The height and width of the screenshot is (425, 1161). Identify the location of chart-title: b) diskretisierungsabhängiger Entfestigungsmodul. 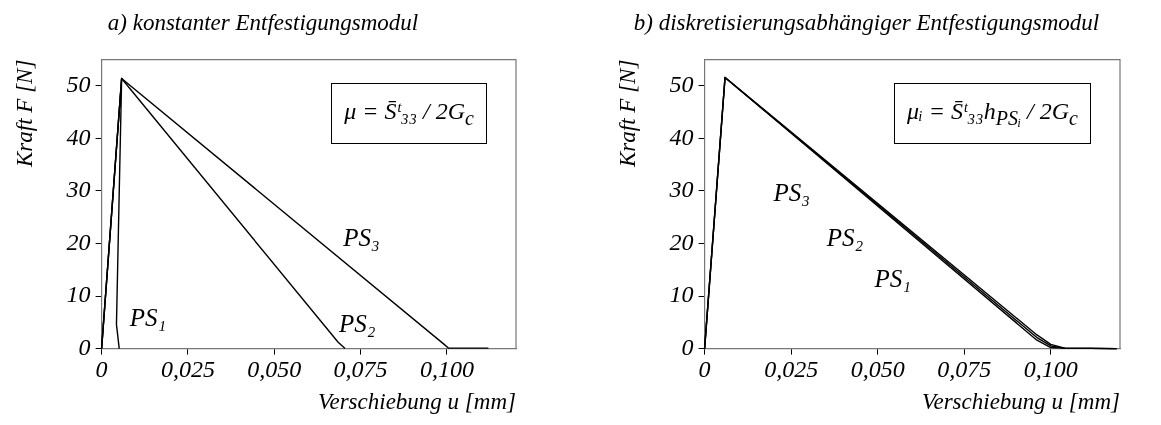
(866, 22).